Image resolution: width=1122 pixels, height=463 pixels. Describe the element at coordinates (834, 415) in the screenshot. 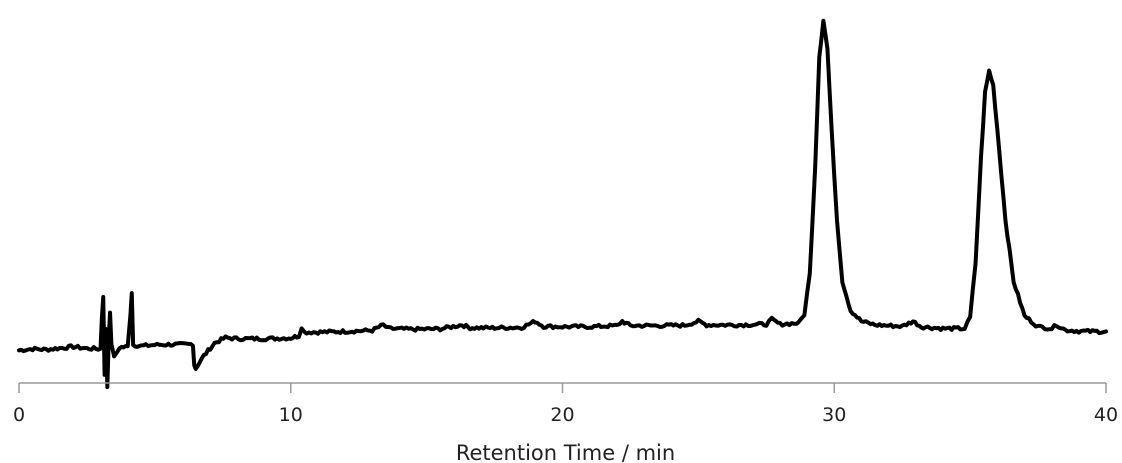

I see `x-tick-label: 30` at that location.